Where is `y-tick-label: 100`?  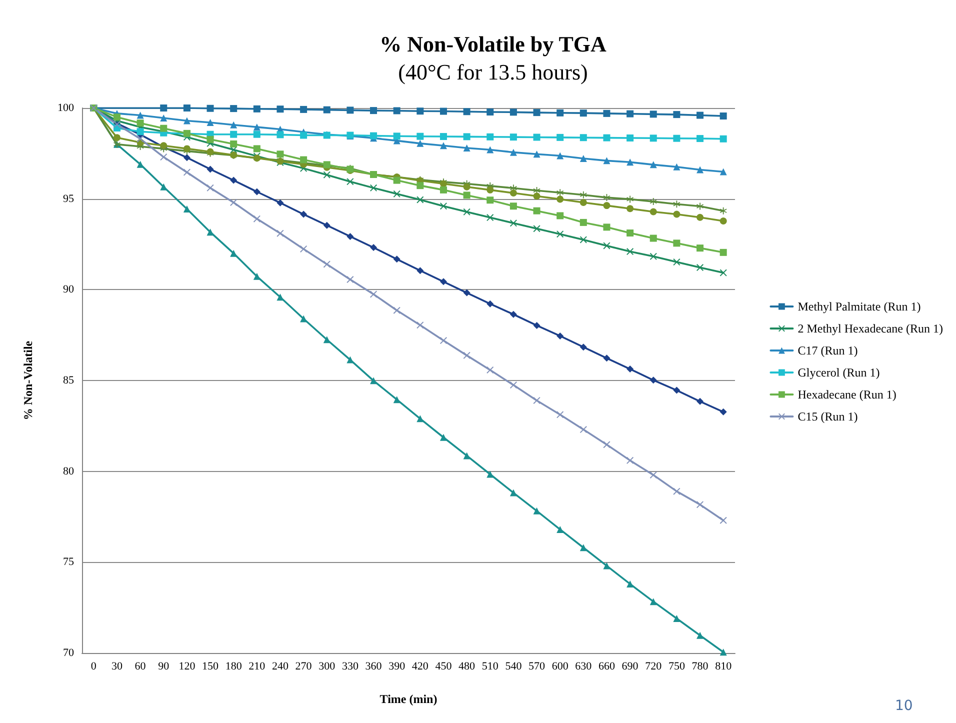
y-tick-label: 100 is located at coordinates (66, 108).